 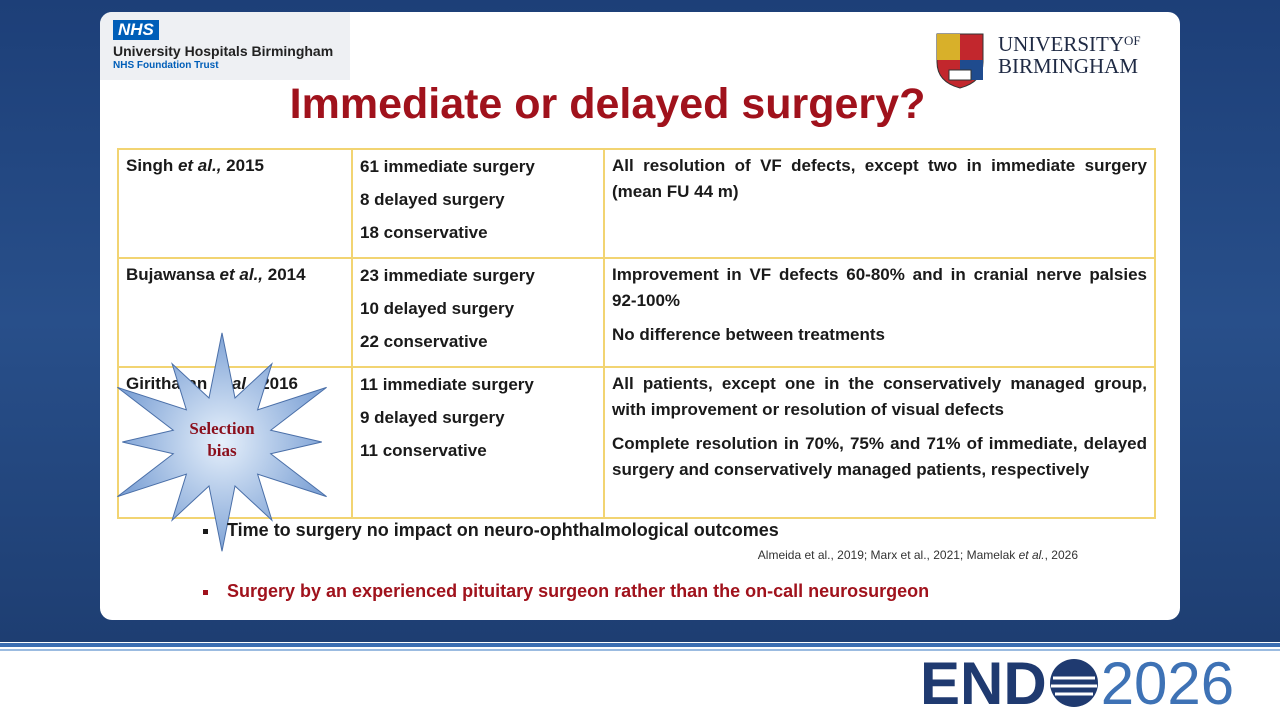 I want to click on callout-text: Selection, so click(x=222, y=428).